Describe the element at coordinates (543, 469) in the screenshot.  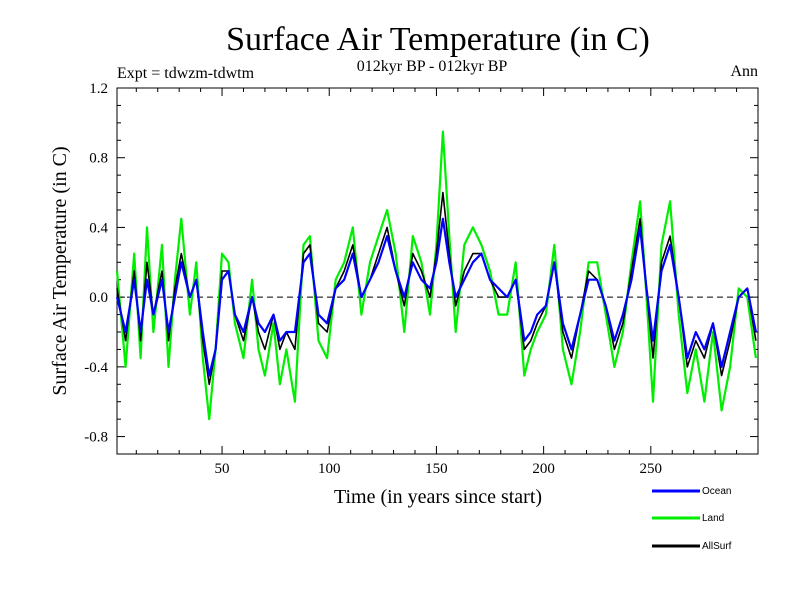
I see `x-tick-label: 200` at that location.